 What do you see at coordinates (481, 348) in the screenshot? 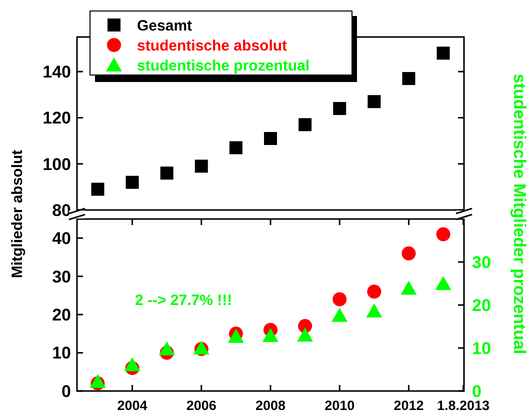
I see `y2-tick-label: 10` at bounding box center [481, 348].